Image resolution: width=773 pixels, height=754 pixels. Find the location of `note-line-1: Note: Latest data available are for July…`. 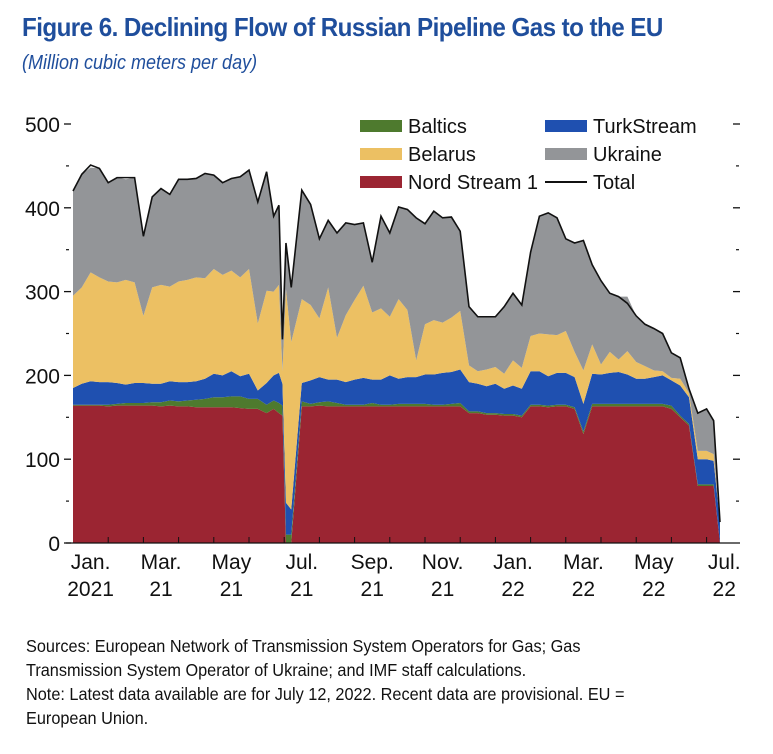

note-line-1: Note: Latest data available are for July… is located at coordinates (325, 694).